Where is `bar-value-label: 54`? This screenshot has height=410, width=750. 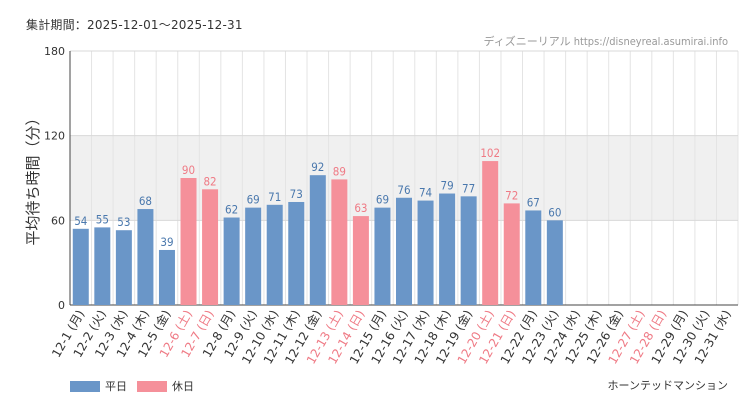 bar-value-label: 54 is located at coordinates (80, 221).